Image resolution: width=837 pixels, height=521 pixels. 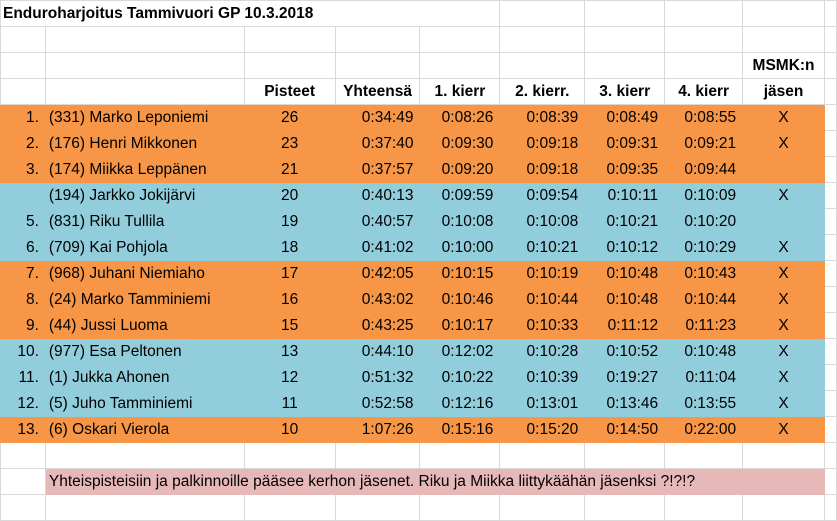 I want to click on lap1-cell: 0:10:00, so click(x=460, y=247).